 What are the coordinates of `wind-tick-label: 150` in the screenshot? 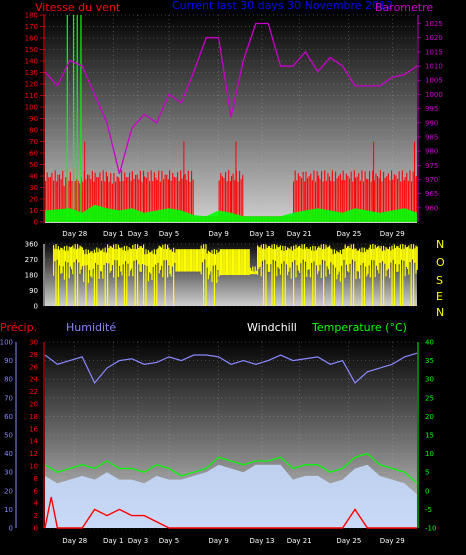 It's located at (31, 50).